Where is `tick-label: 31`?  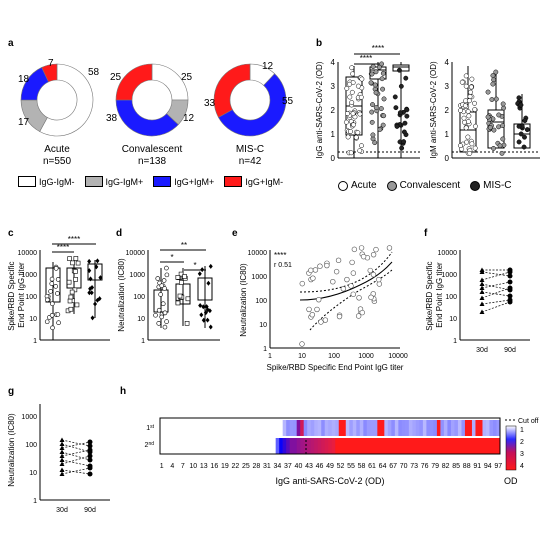
tick-label: 31 is located at coordinates (267, 466).